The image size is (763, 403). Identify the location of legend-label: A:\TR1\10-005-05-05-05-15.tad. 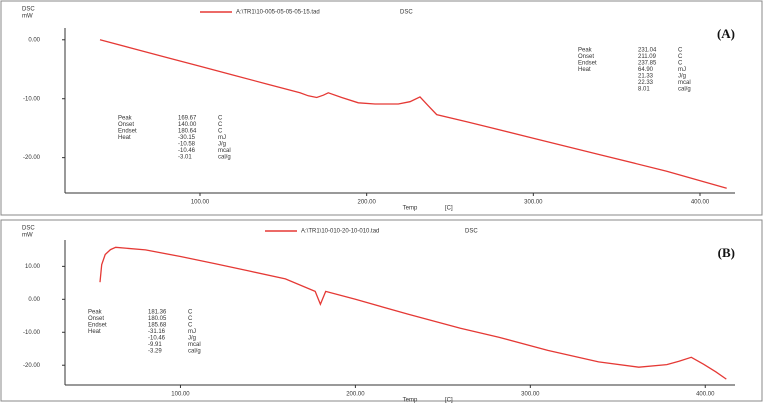
(278, 13).